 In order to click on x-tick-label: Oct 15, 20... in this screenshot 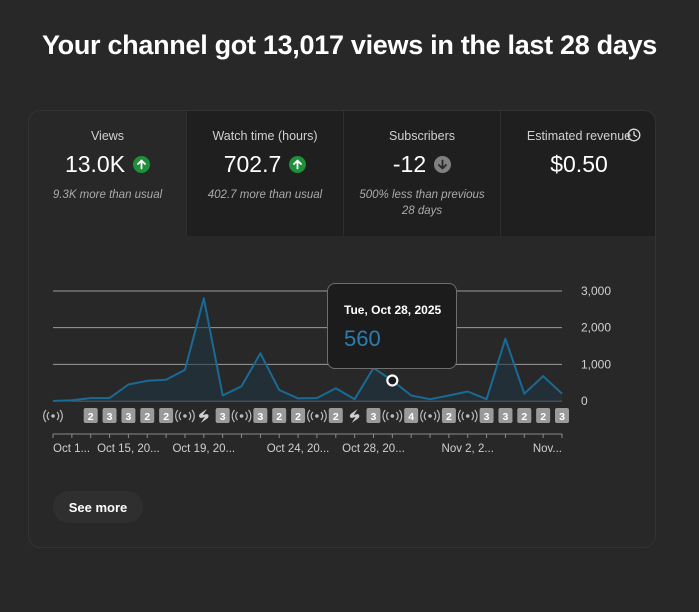, I will do `click(128, 449)`.